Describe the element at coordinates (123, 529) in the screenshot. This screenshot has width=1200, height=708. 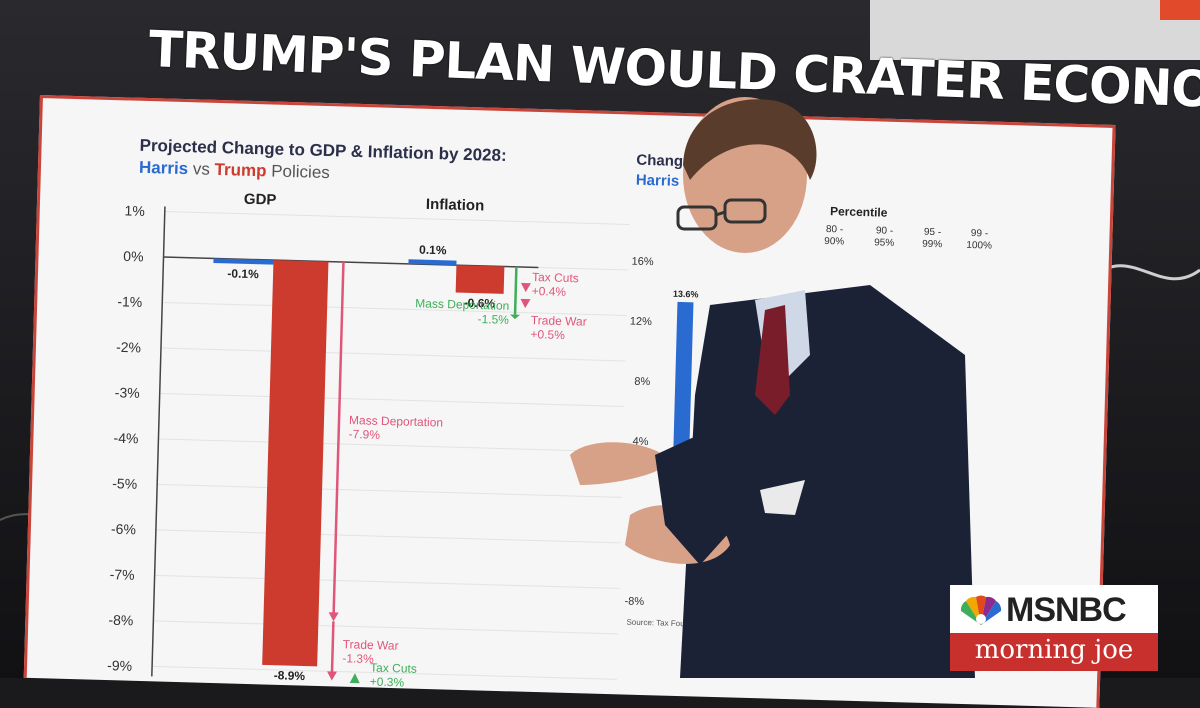
I see `y-tick-label: -6%` at that location.